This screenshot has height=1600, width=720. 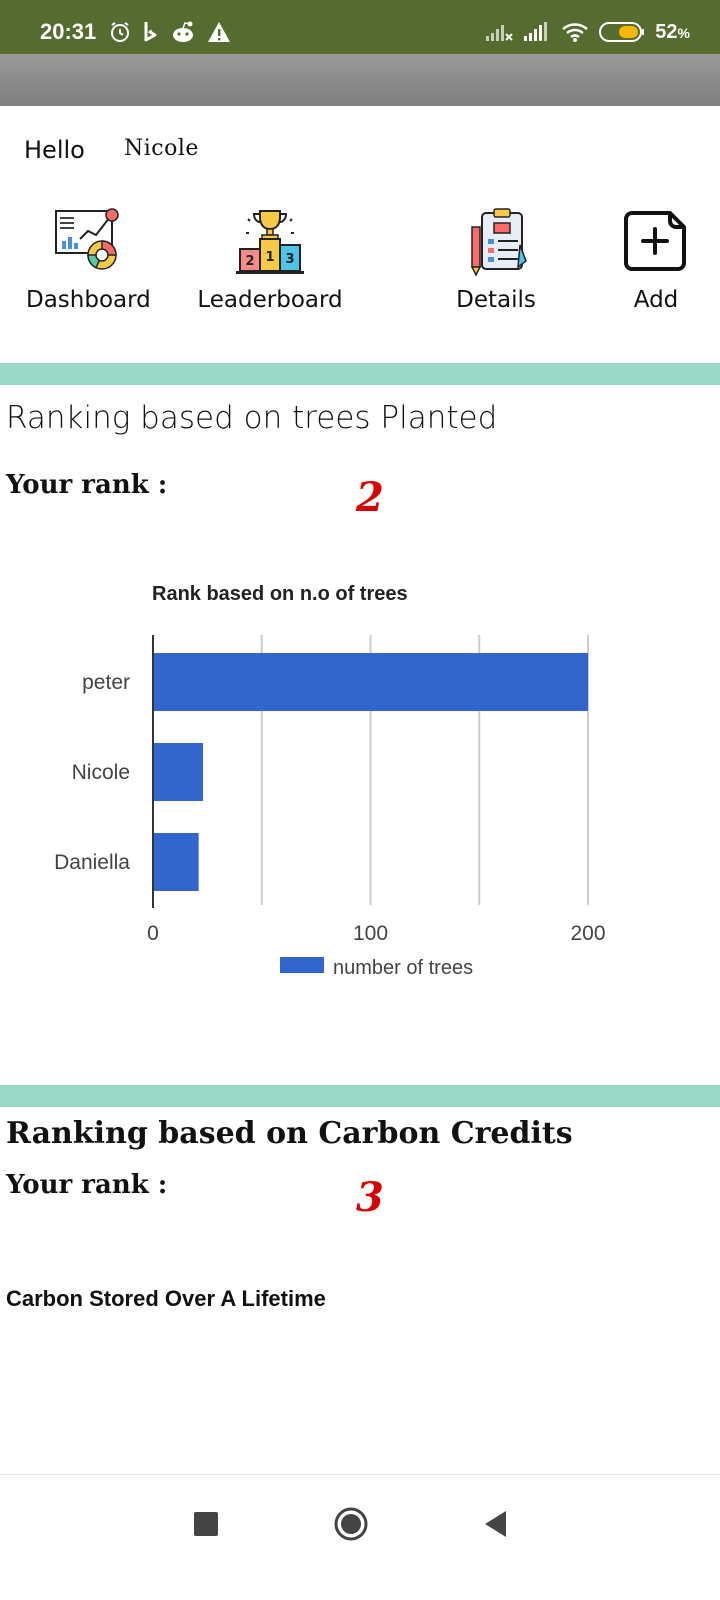 I want to click on trees-section-title: Ranking based on trees Planted, so click(x=252, y=418).